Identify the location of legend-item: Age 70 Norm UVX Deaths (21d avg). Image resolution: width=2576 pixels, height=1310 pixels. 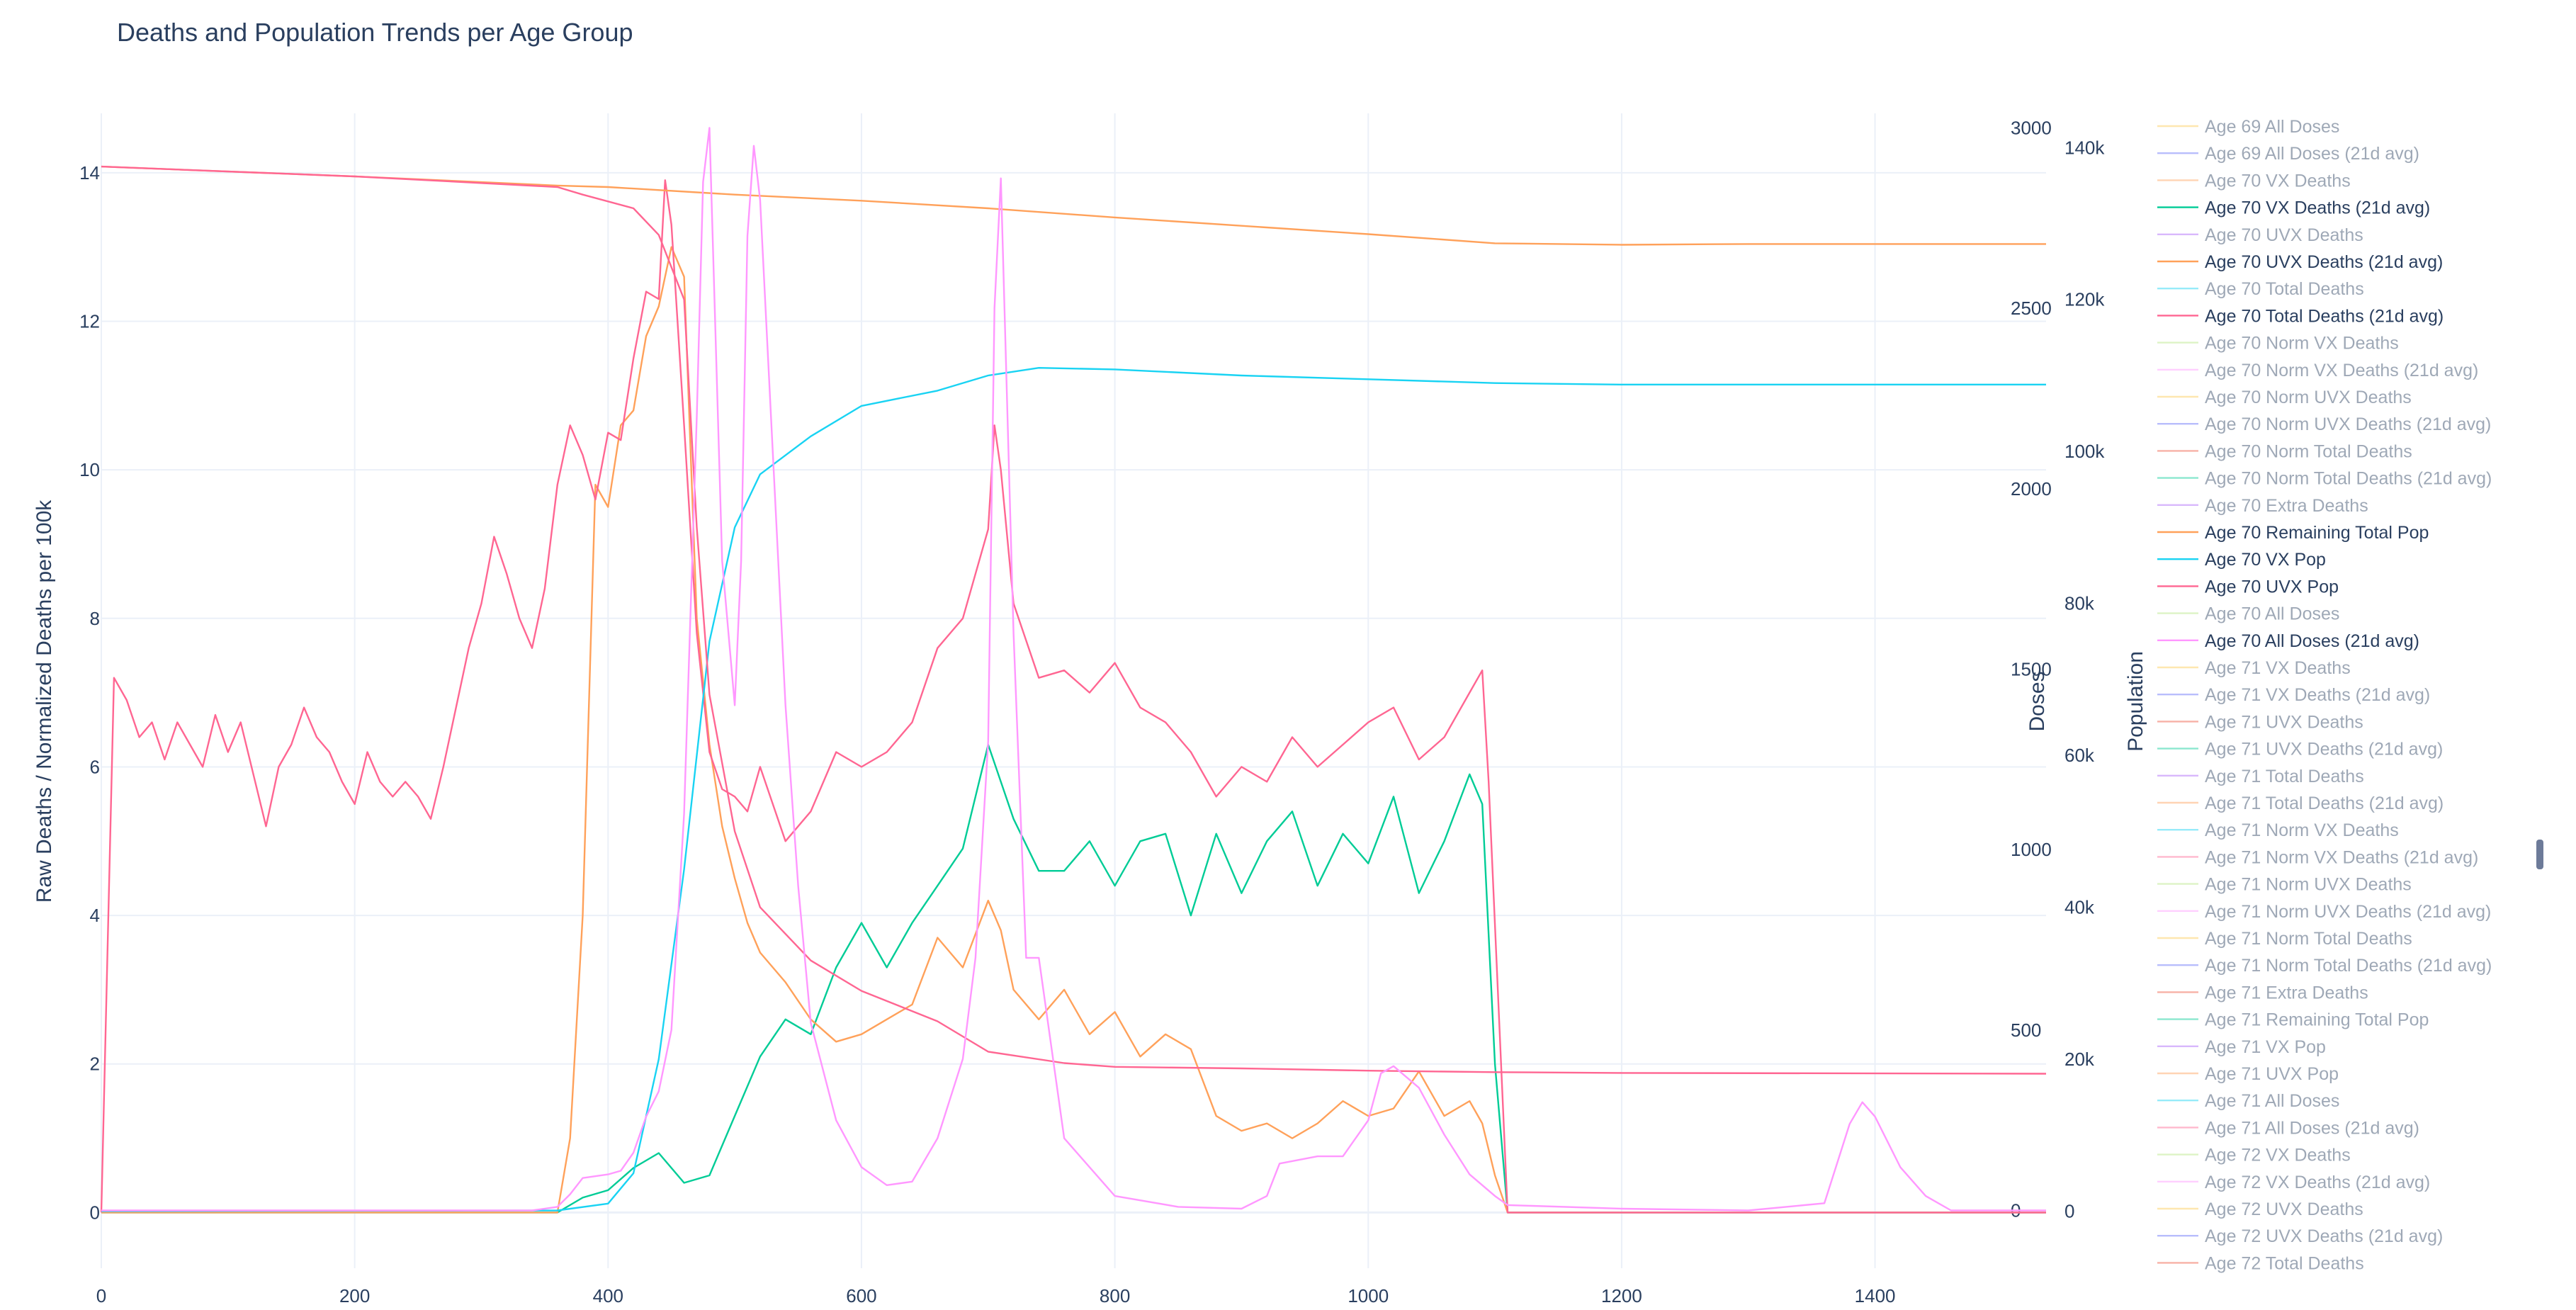
(2324, 424).